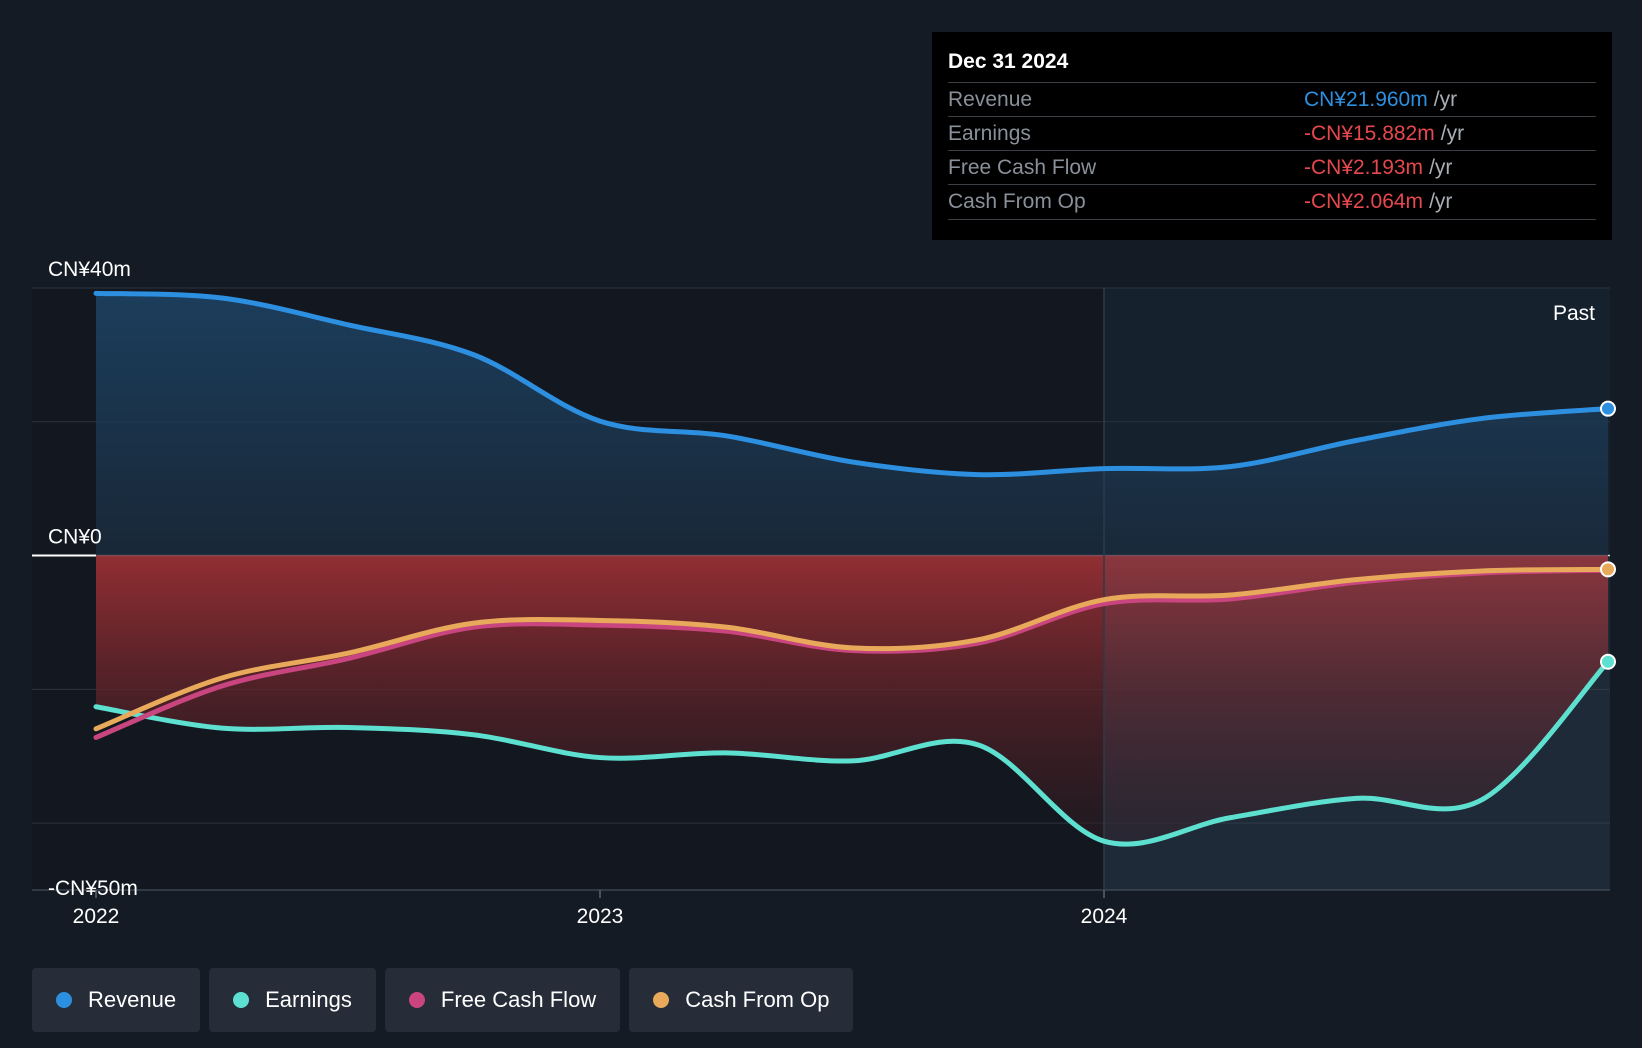 Image resolution: width=1642 pixels, height=1048 pixels. I want to click on revenue-endpoint, so click(1608, 408).